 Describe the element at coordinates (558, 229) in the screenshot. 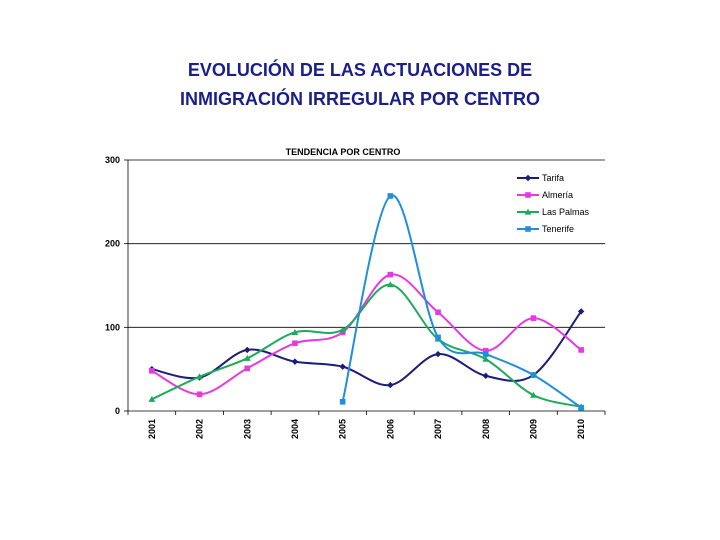

I see `legend-label: Tenerife` at that location.